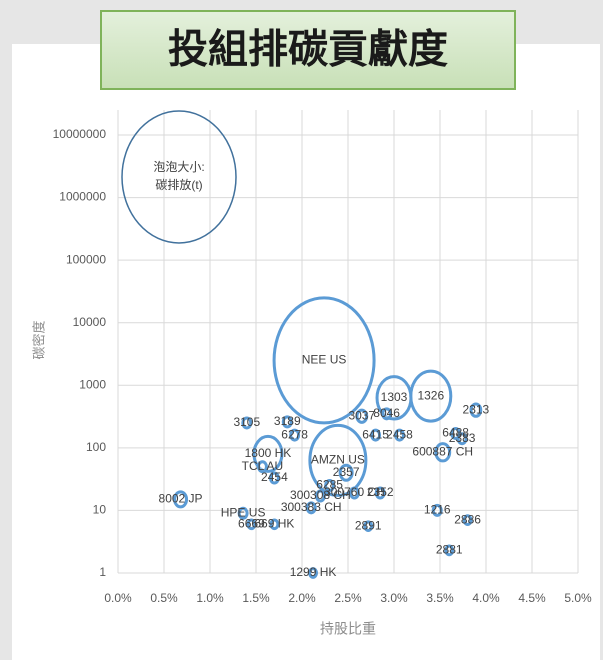 Image resolution: width=603 pixels, height=660 pixels. I want to click on y-tick-label: 1000000, so click(82, 197).